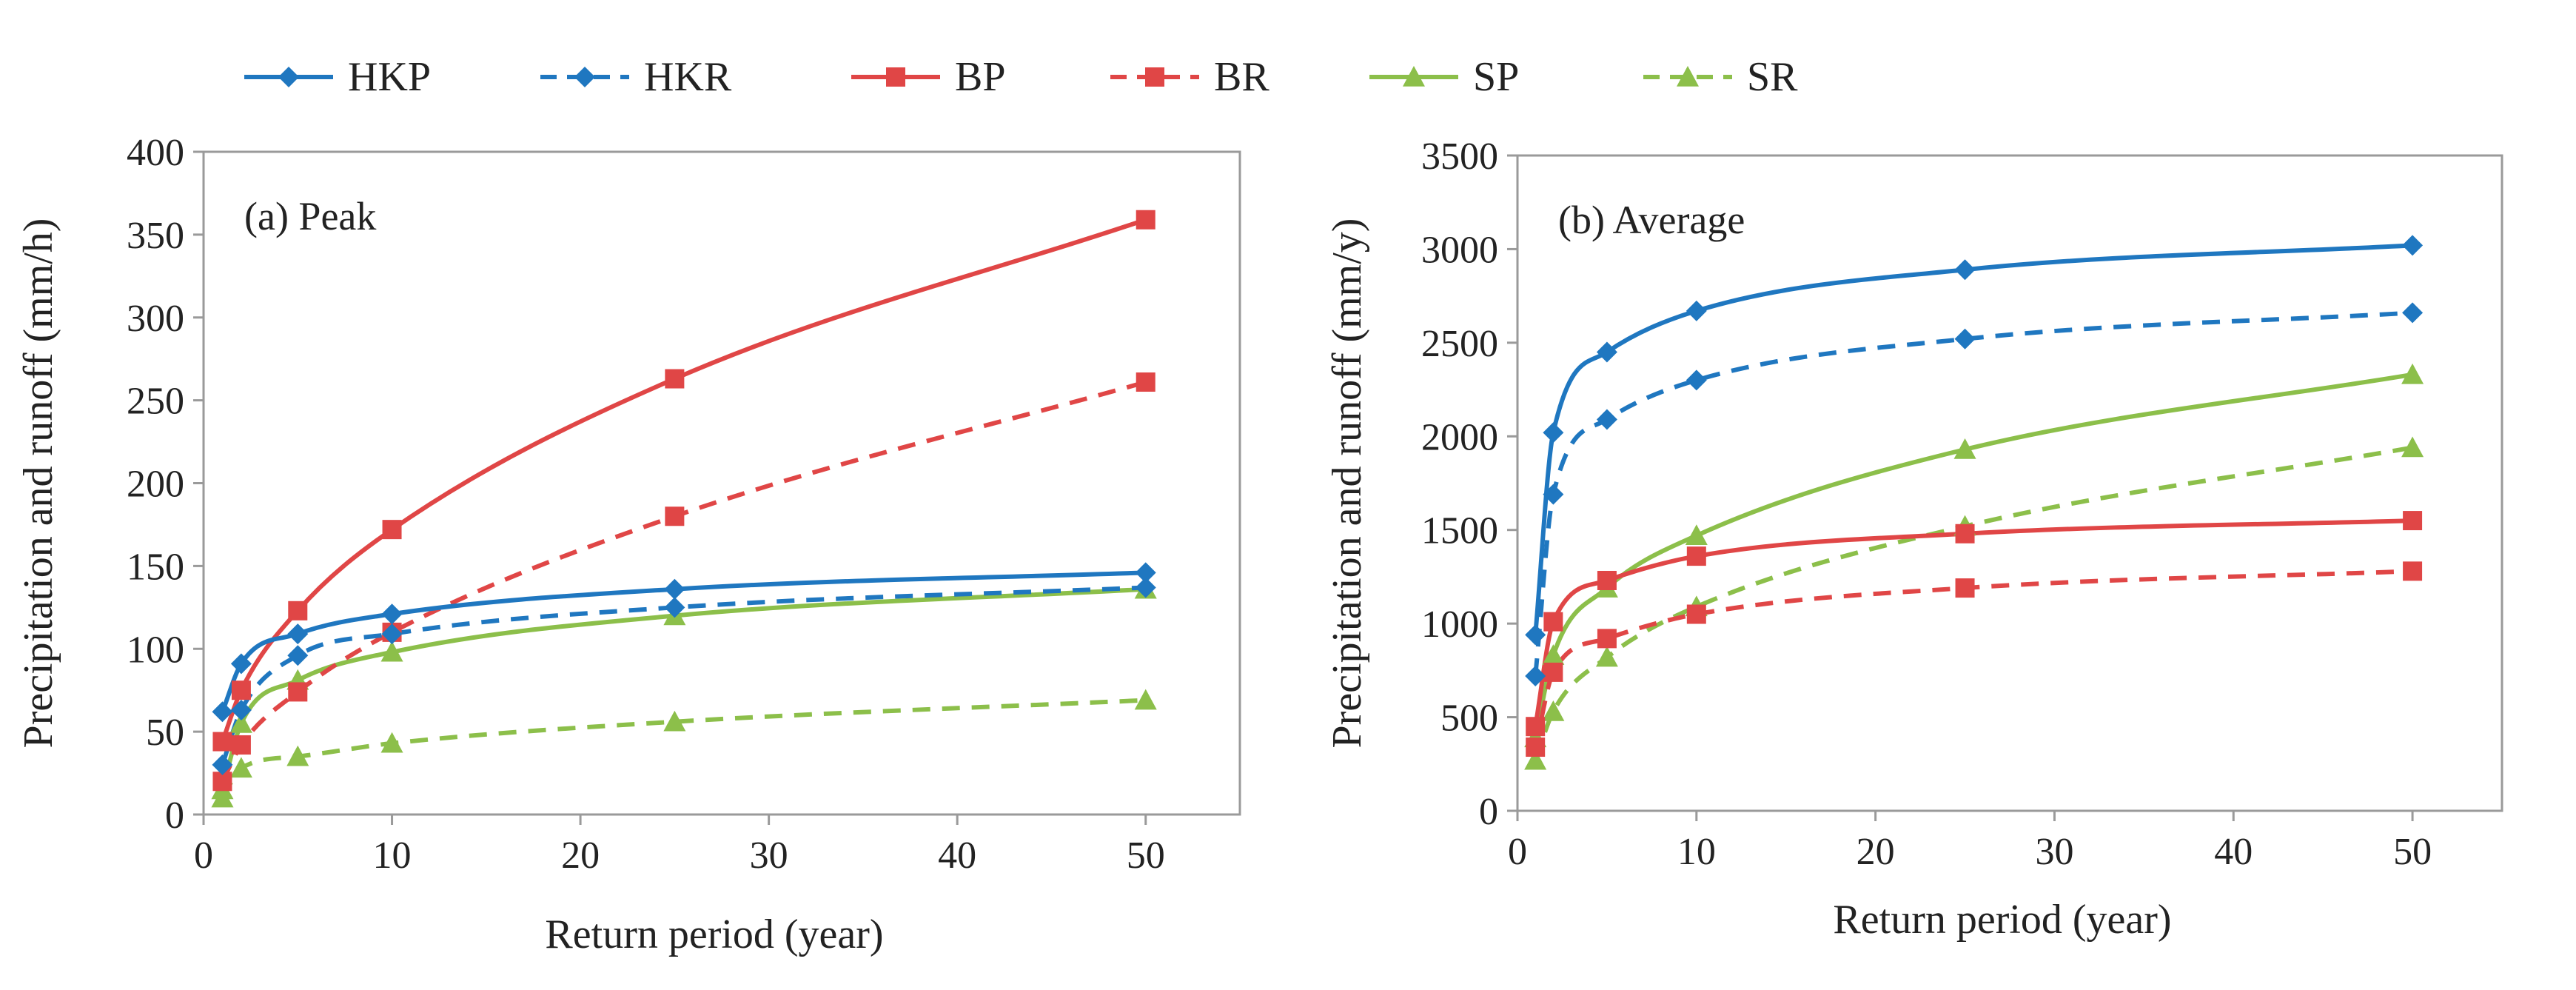  Describe the element at coordinates (928, 77) in the screenshot. I see `legend-item-bp: BP` at that location.